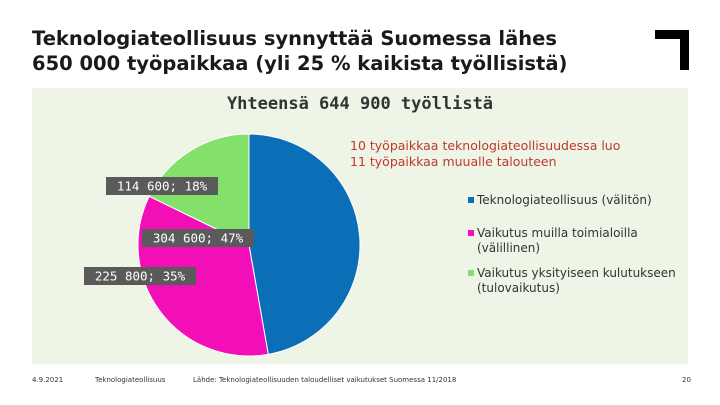  I want to click on footer-page-number: 20, so click(686, 380).